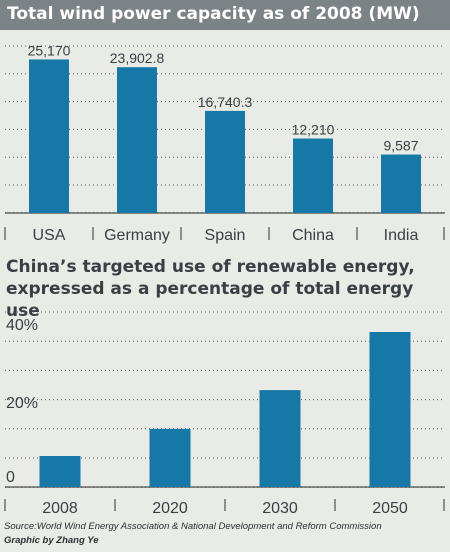 The height and width of the screenshot is (552, 450). I want to click on y-tick-label: 40%, so click(22, 325).